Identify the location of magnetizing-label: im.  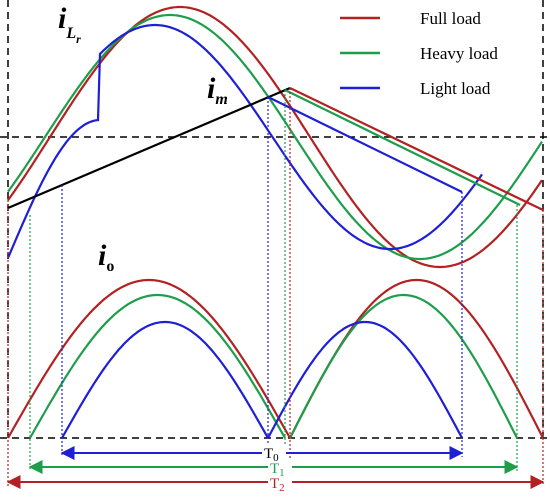
(217, 90).